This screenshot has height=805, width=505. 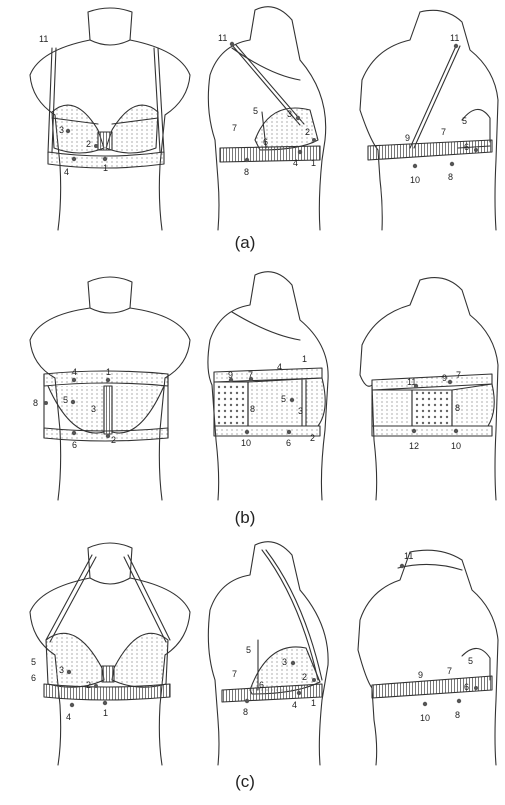 I want to click on panel-b-side-labels: 9 7 4 1 8 5 3 10 6 2, so click(x=271, y=401).